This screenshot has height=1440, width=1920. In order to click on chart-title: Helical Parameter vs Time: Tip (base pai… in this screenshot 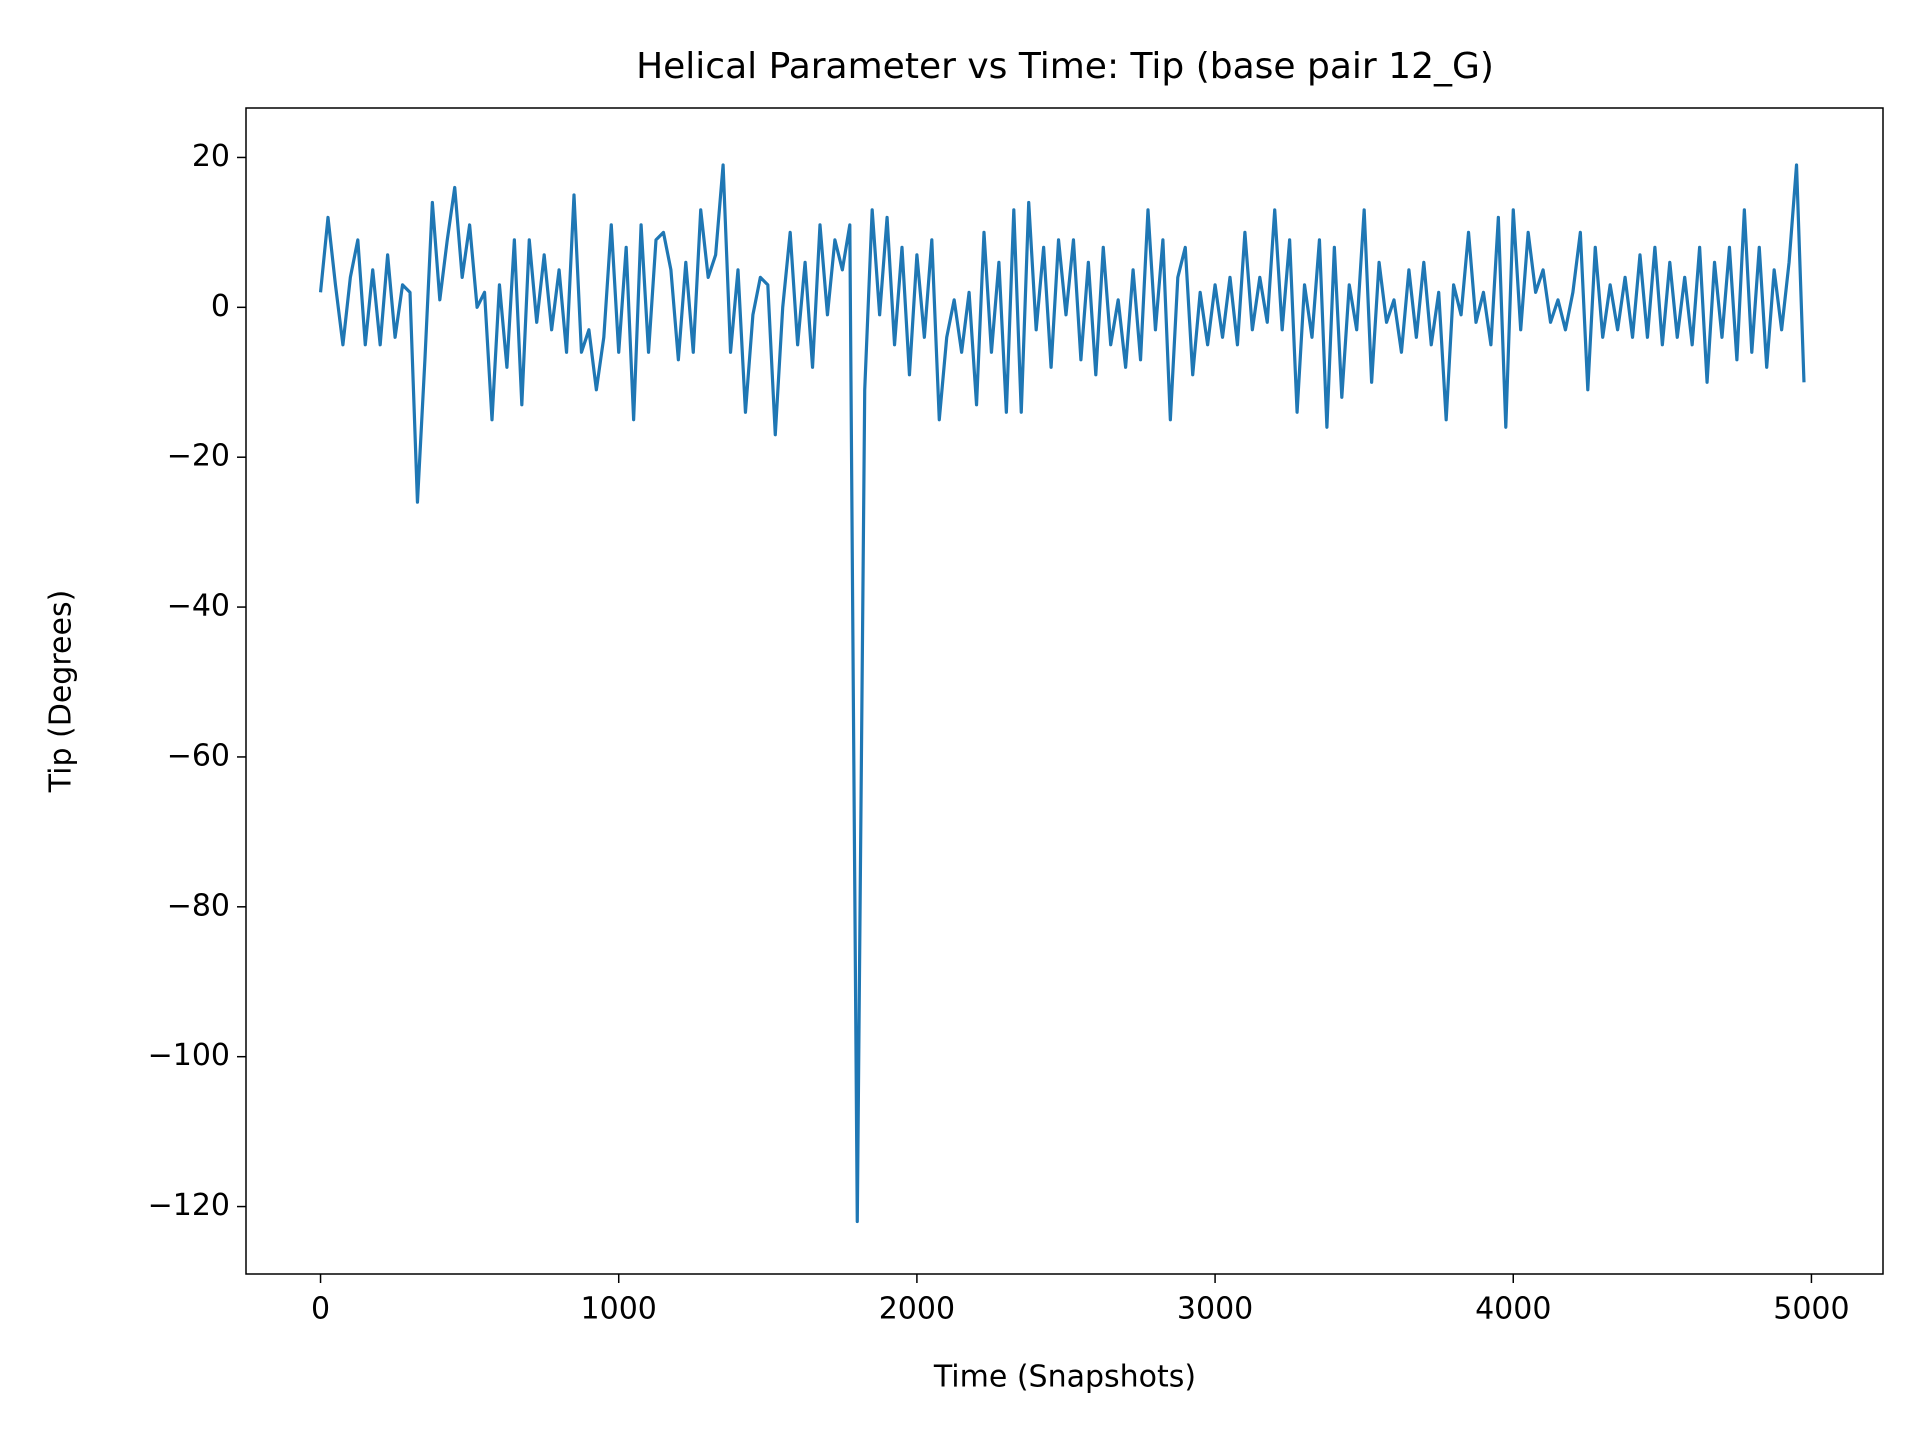, I will do `click(1065, 66)`.